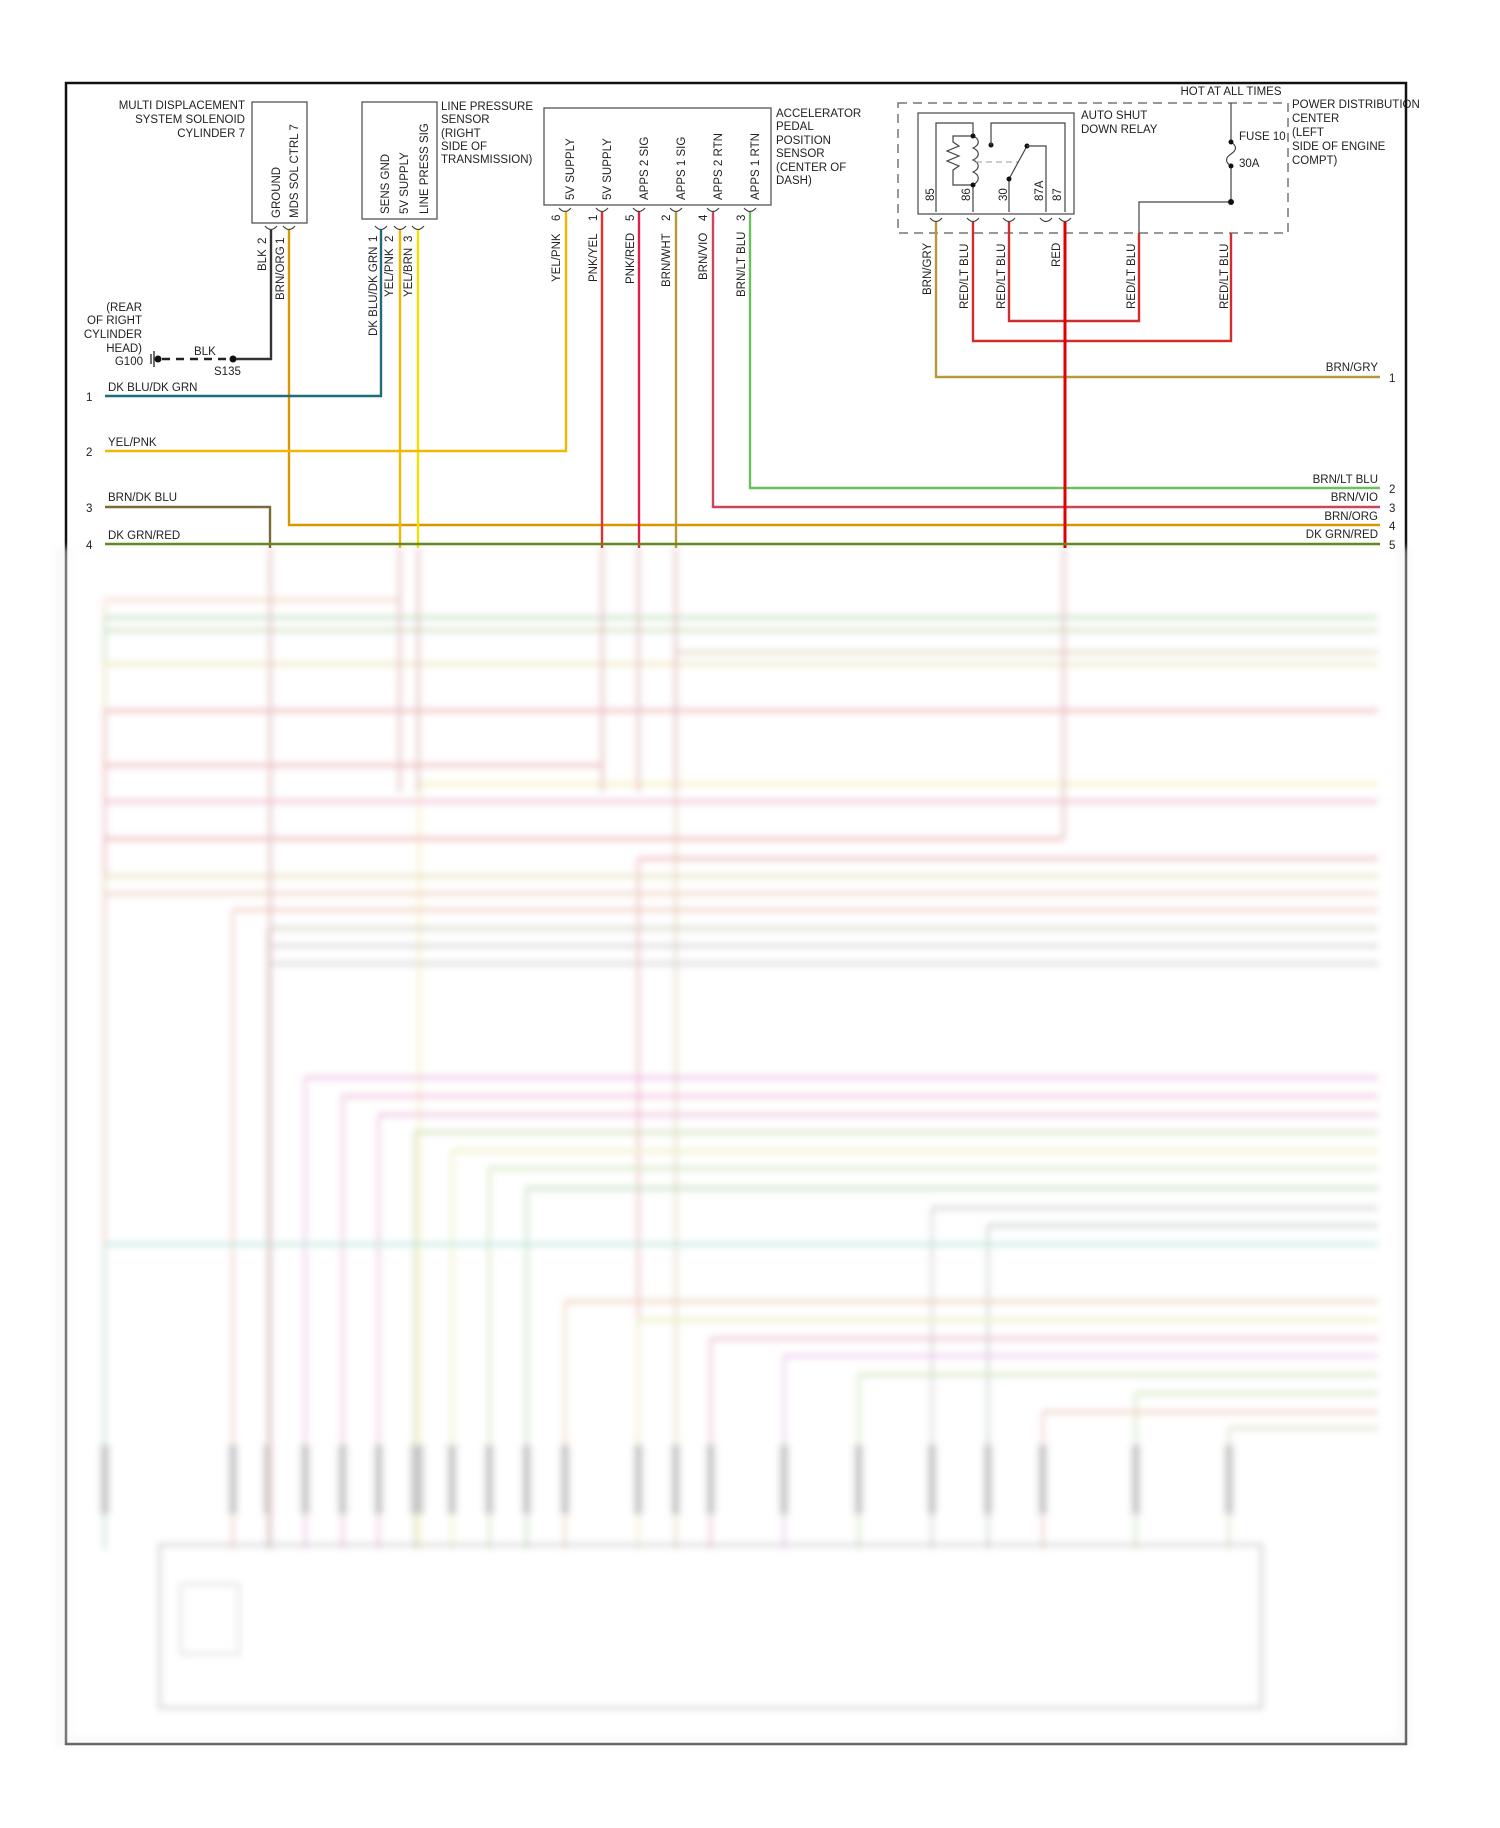 The width and height of the screenshot is (1500, 1828). I want to click on pin-label: APPS 2 SIG, so click(645, 168).